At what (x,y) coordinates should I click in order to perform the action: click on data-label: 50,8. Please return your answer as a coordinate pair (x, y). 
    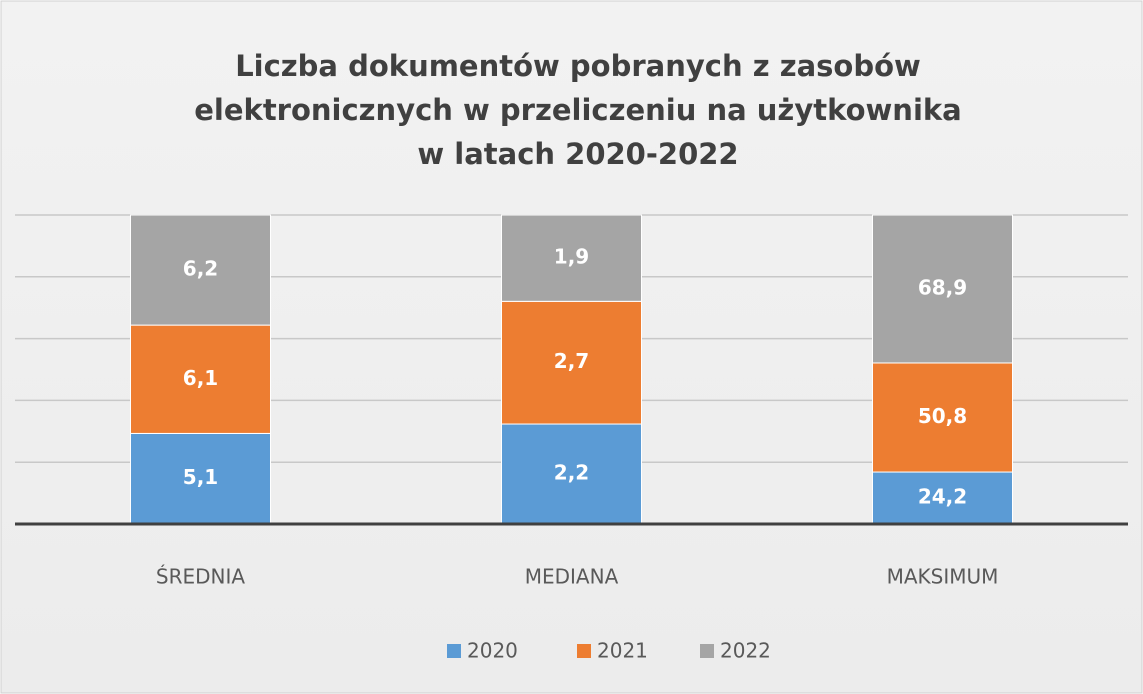
    Looking at the image, I should click on (942, 416).